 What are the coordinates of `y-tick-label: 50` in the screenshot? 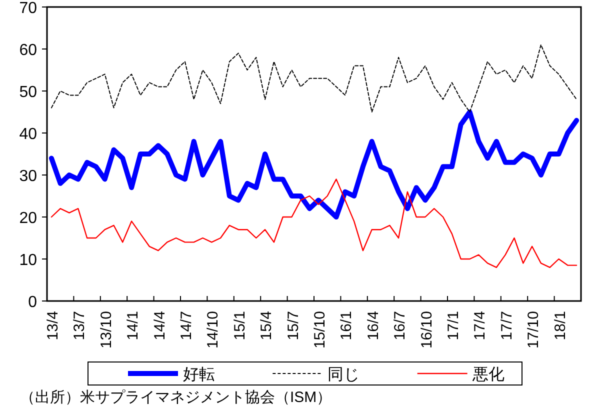 It's located at (28, 92).